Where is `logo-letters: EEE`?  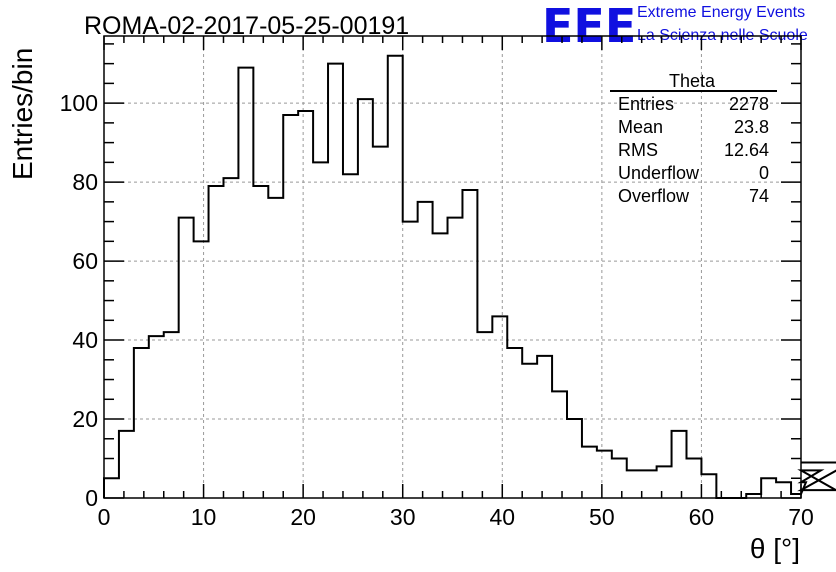 logo-letters: EEE is located at coordinates (589, 26).